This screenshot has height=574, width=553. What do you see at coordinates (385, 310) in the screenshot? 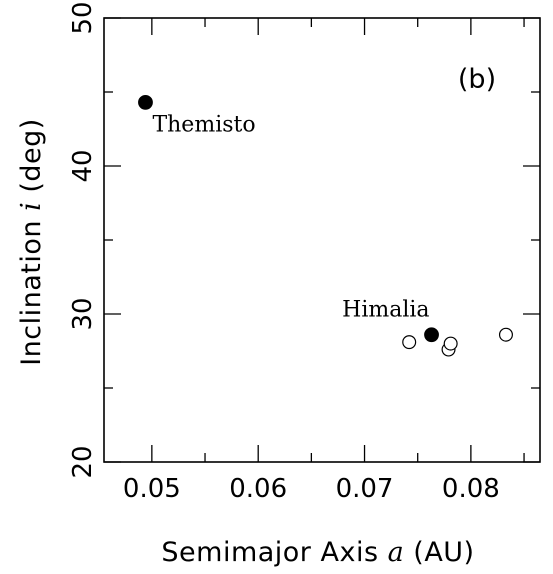
I see `point-label: Himalia` at bounding box center [385, 310].